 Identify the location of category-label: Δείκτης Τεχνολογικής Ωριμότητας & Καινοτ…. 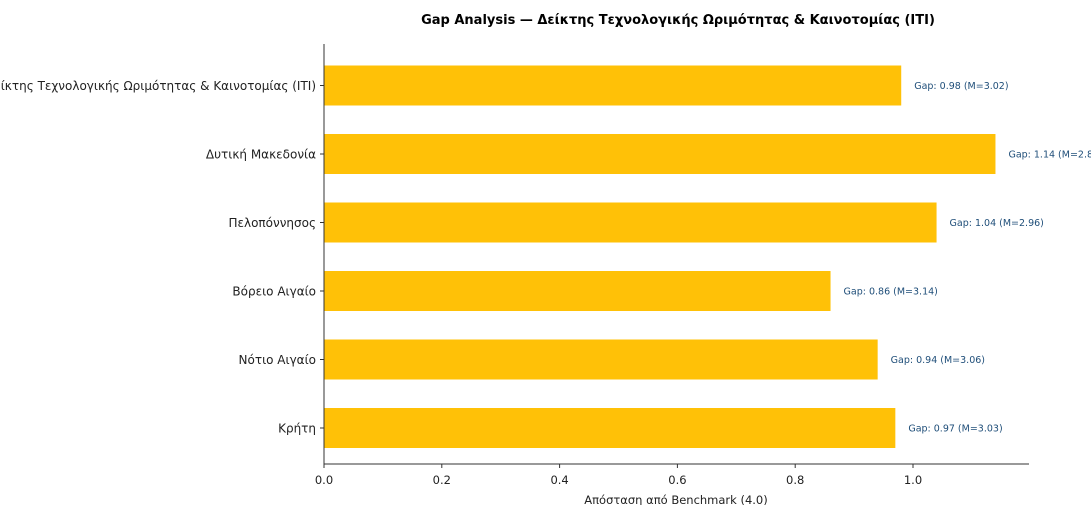
(158, 86).